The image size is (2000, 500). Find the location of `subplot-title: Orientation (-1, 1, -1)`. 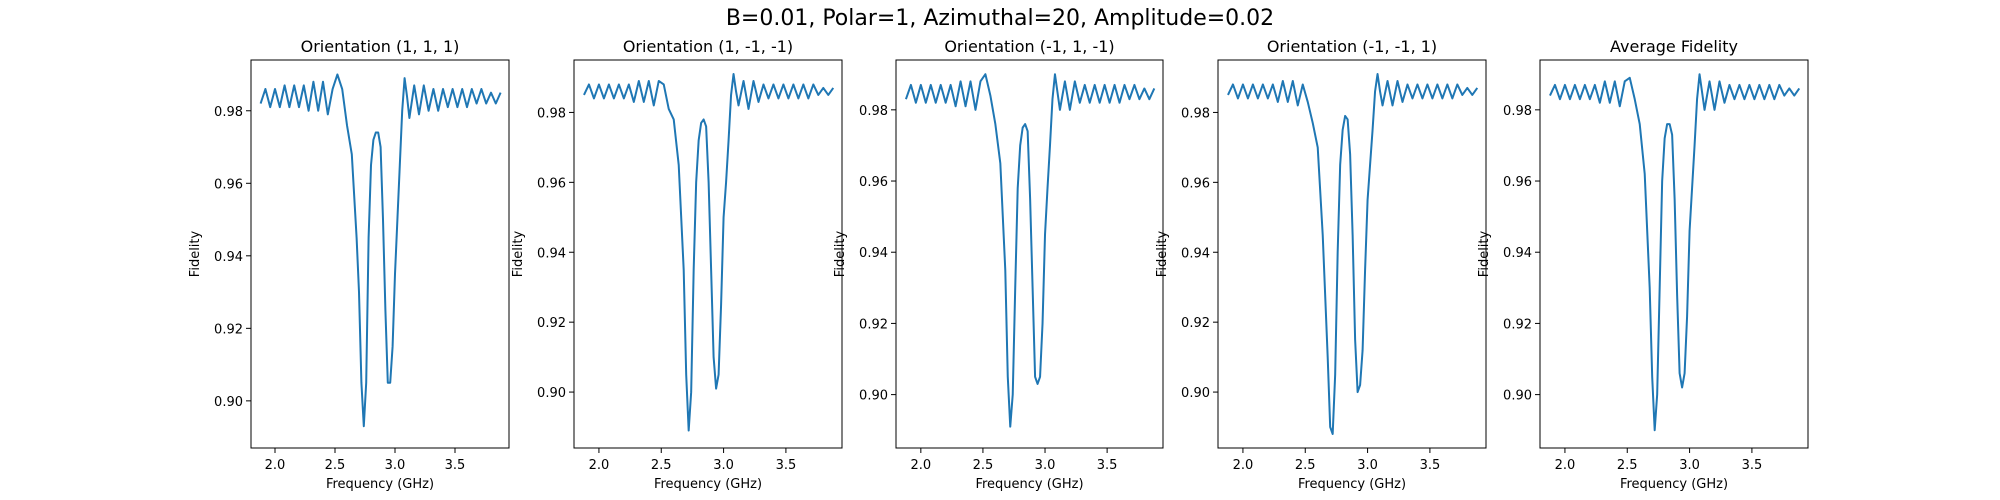

subplot-title: Orientation (-1, 1, -1) is located at coordinates (1029, 46).